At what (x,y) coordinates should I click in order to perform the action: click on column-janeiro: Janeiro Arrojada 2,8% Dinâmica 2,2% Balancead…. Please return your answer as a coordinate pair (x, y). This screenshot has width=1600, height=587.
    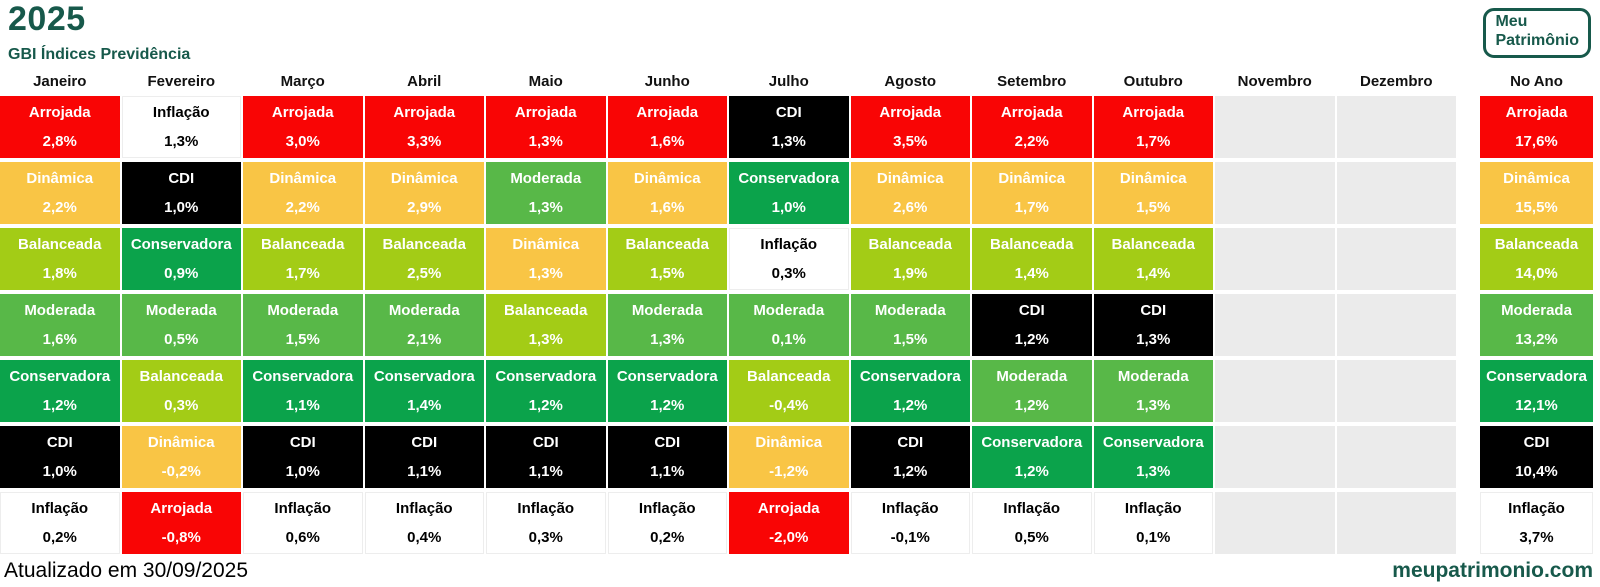
    Looking at the image, I should click on (60, 312).